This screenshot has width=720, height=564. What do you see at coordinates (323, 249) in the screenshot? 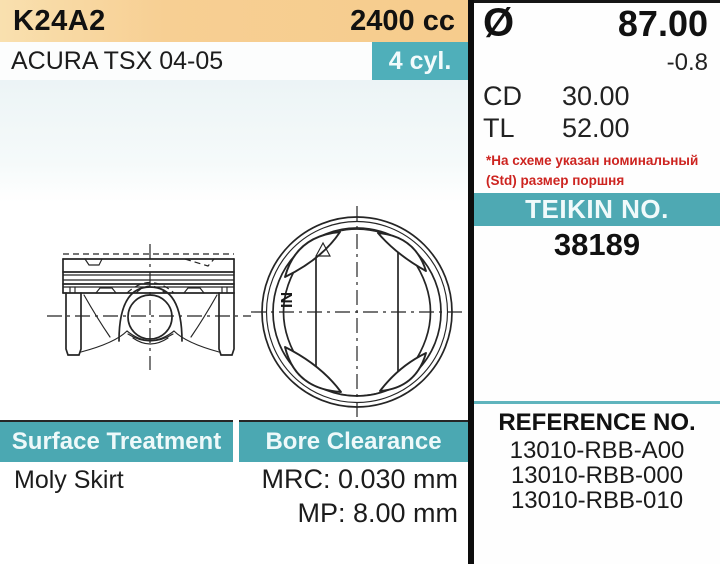
I see `orientation-triangle-icon` at bounding box center [323, 249].